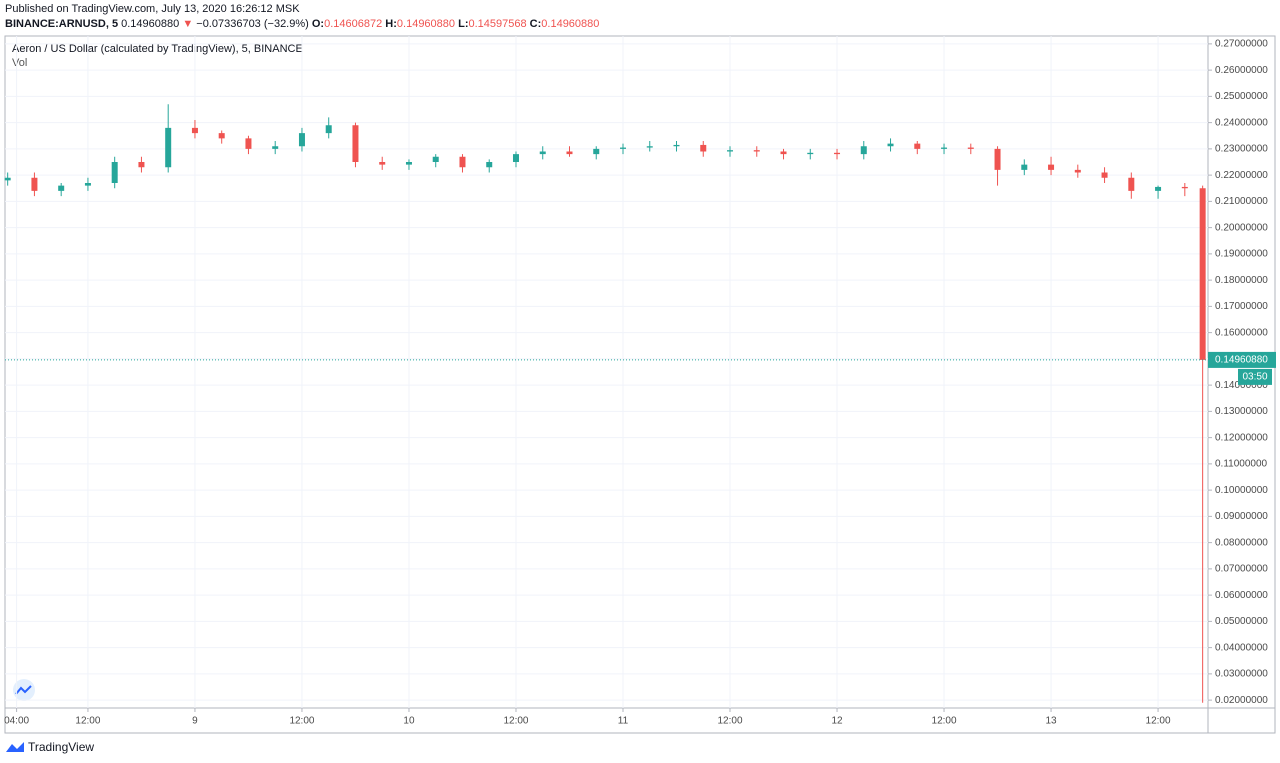 The image size is (1280, 763). Describe the element at coordinates (1241, 411) in the screenshot. I see `y-tick-label: 0.13000000` at that location.